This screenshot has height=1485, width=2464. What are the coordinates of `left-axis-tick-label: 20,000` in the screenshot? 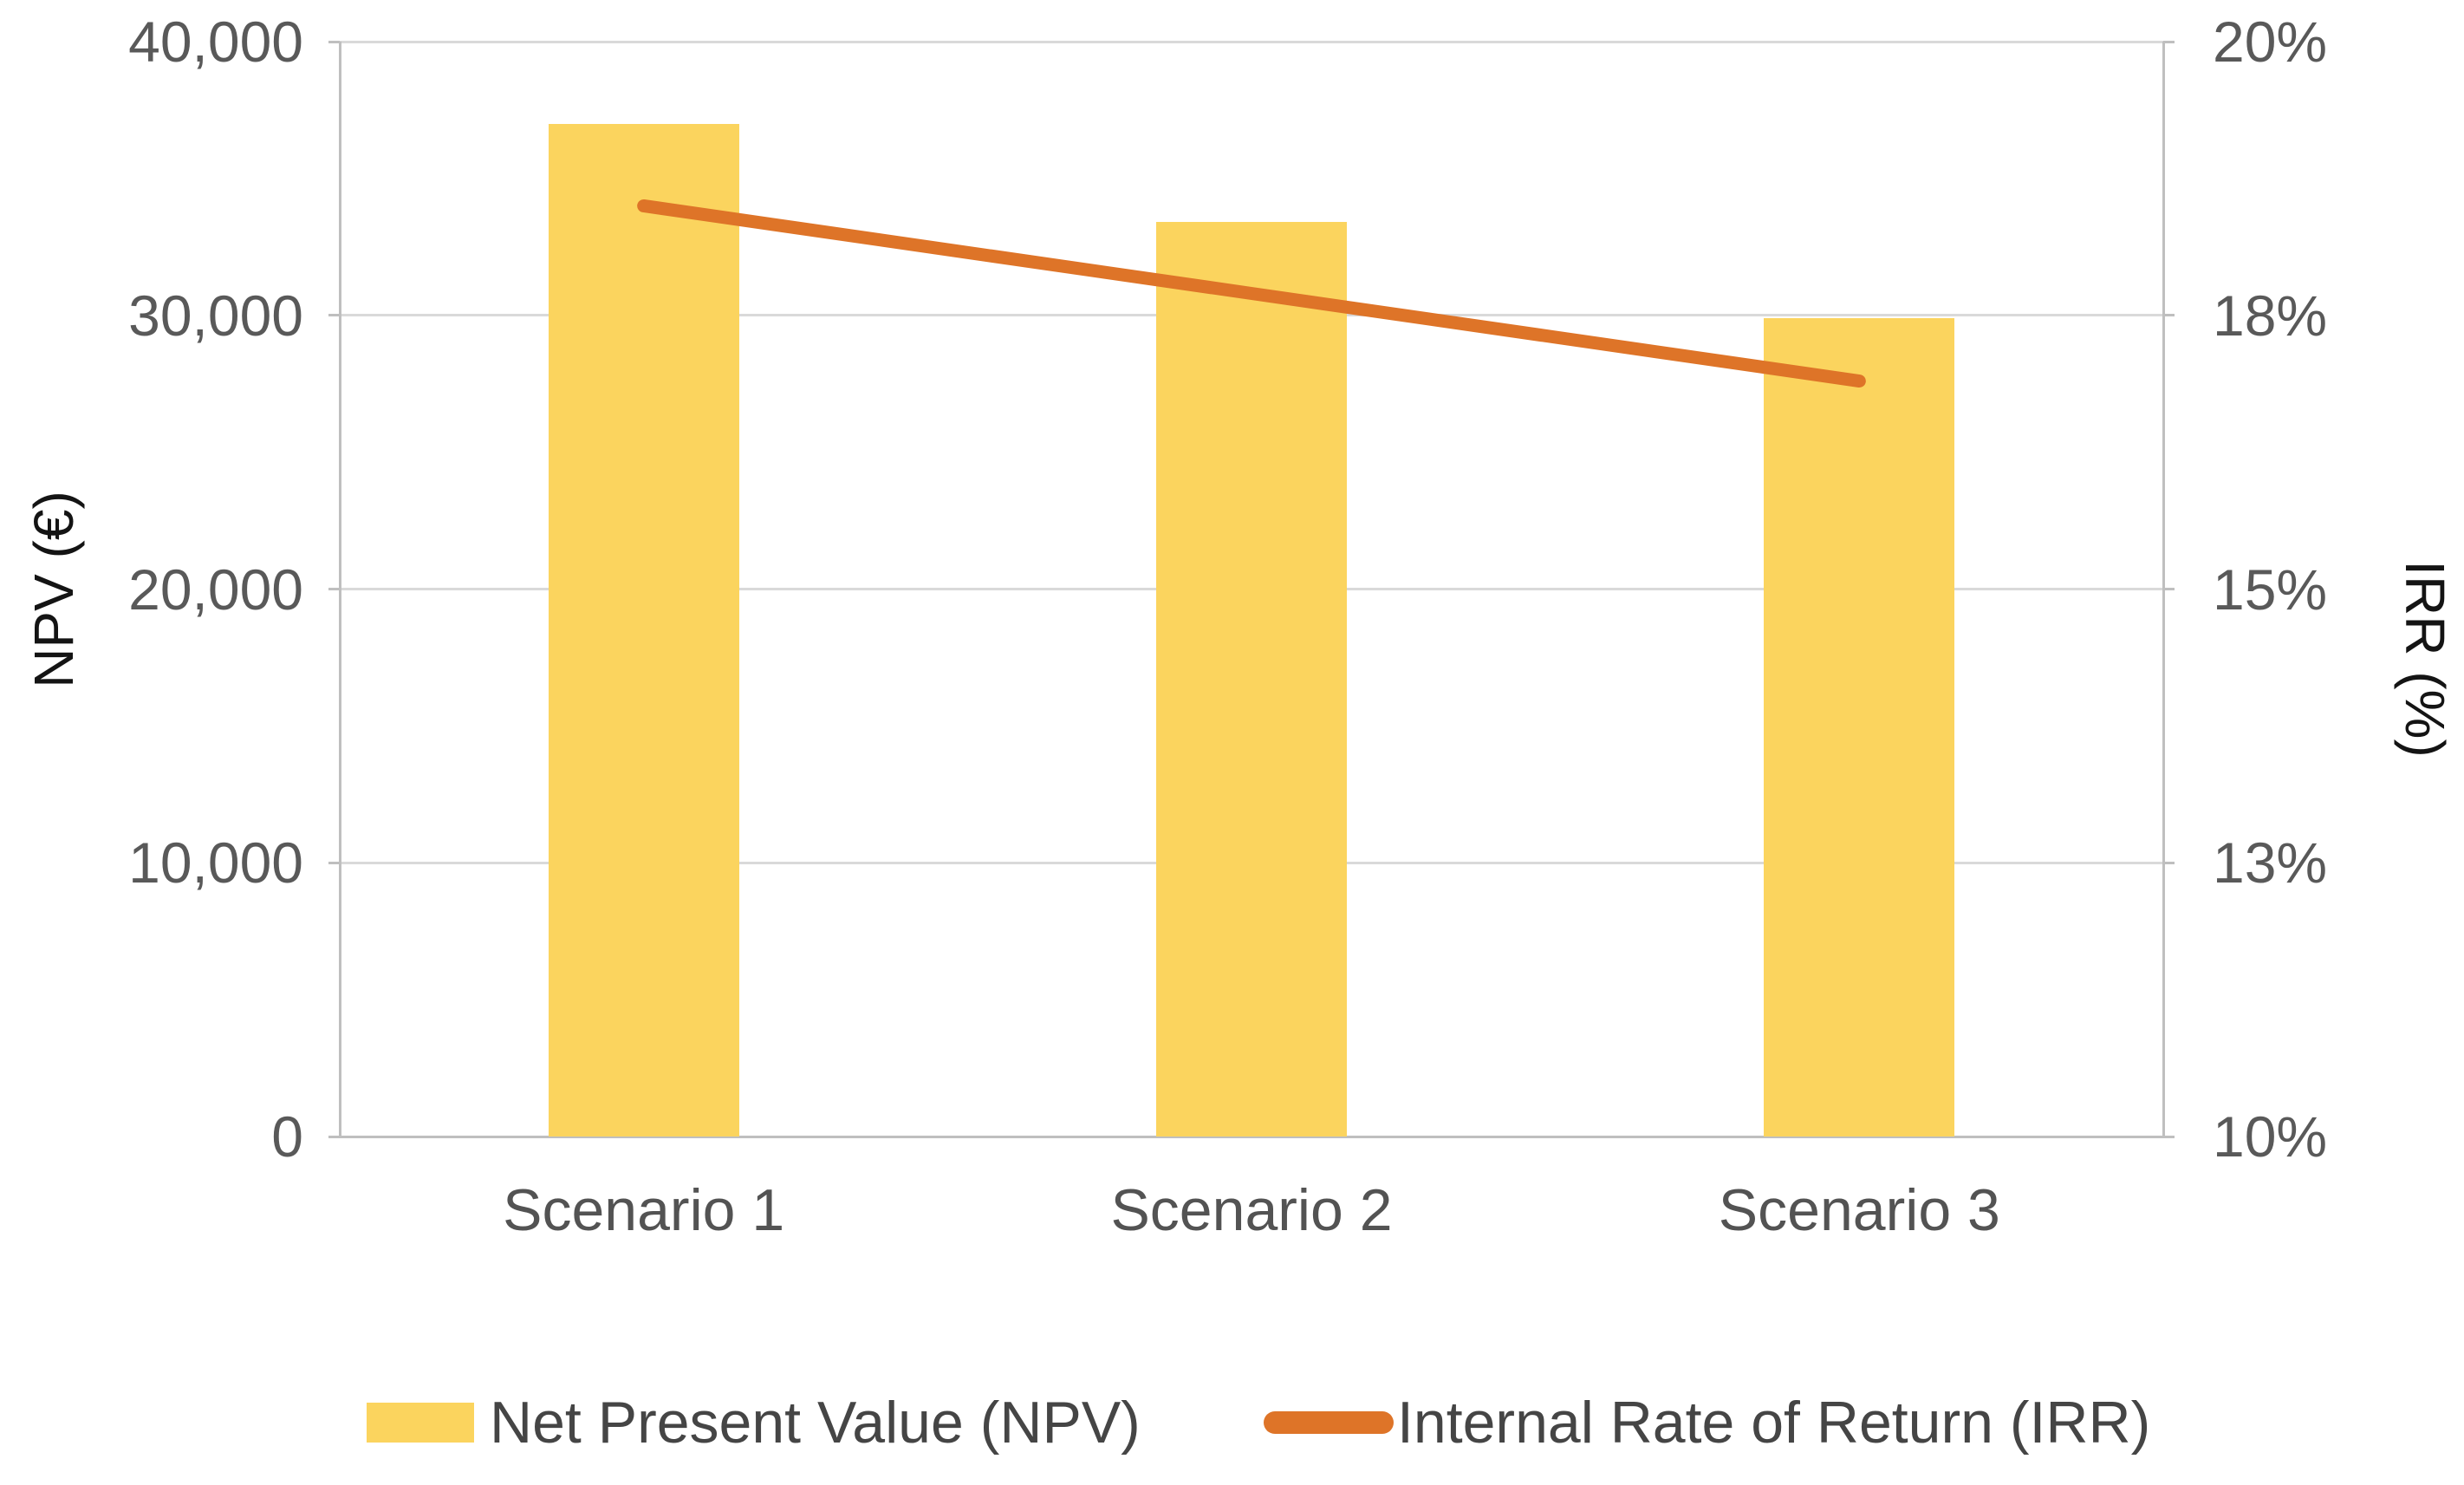 It's located at (215, 590).